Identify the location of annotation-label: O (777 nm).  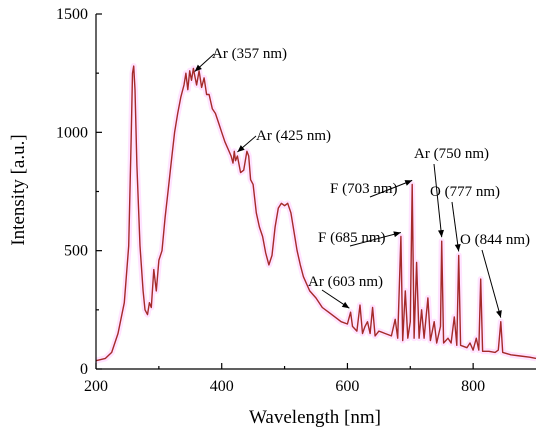
(465, 192).